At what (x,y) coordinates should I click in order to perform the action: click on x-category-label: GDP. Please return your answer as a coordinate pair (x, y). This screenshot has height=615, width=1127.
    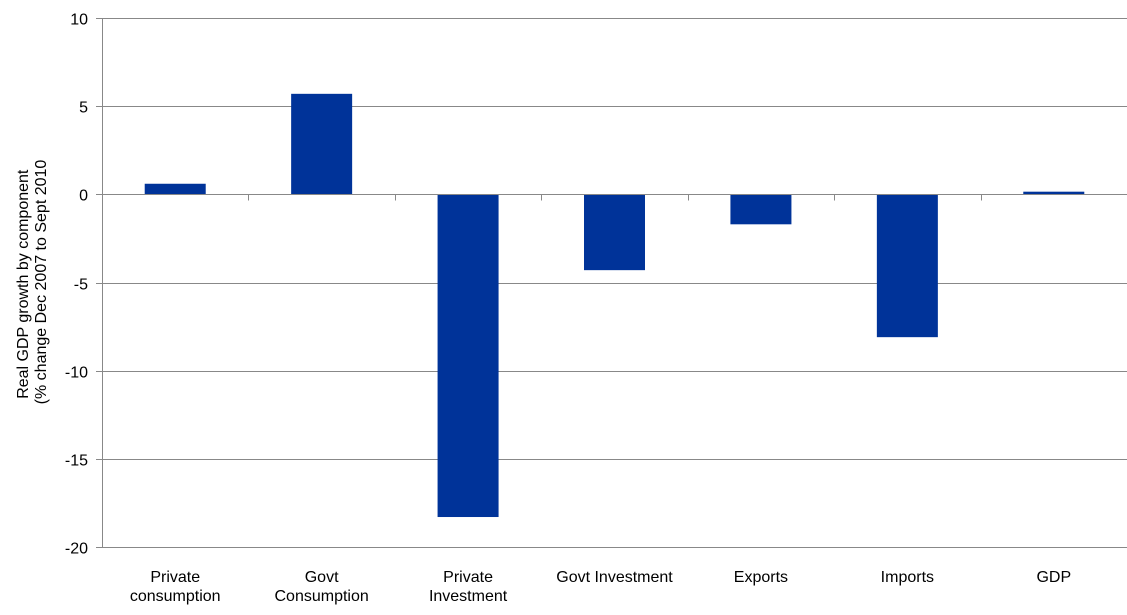
    Looking at the image, I should click on (1053, 577).